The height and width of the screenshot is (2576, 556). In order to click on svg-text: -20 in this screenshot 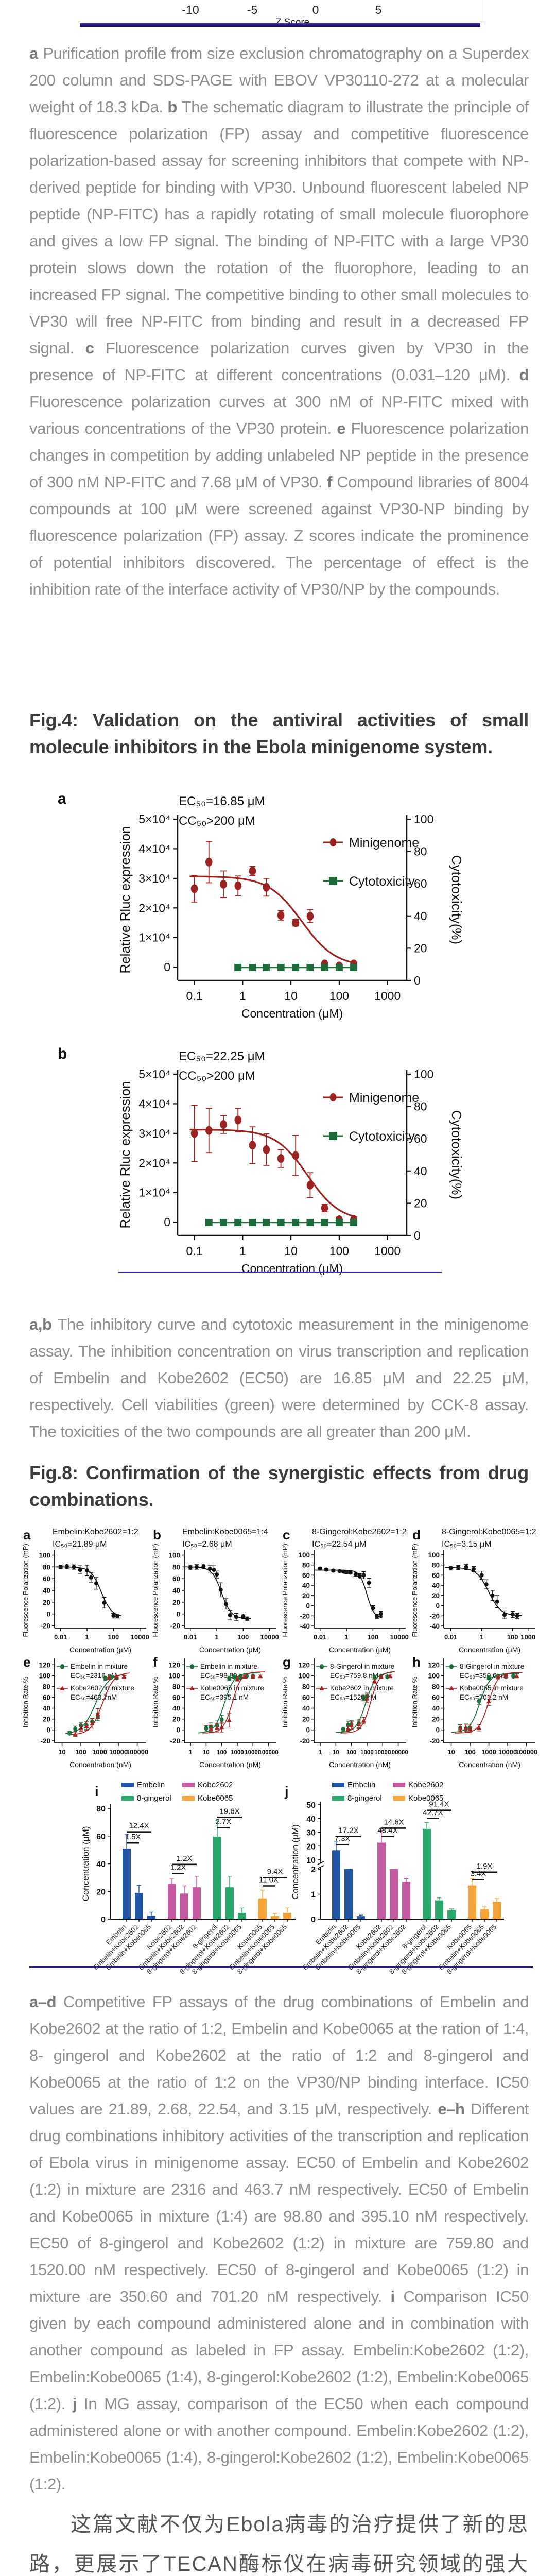, I will do `click(434, 1616)`.